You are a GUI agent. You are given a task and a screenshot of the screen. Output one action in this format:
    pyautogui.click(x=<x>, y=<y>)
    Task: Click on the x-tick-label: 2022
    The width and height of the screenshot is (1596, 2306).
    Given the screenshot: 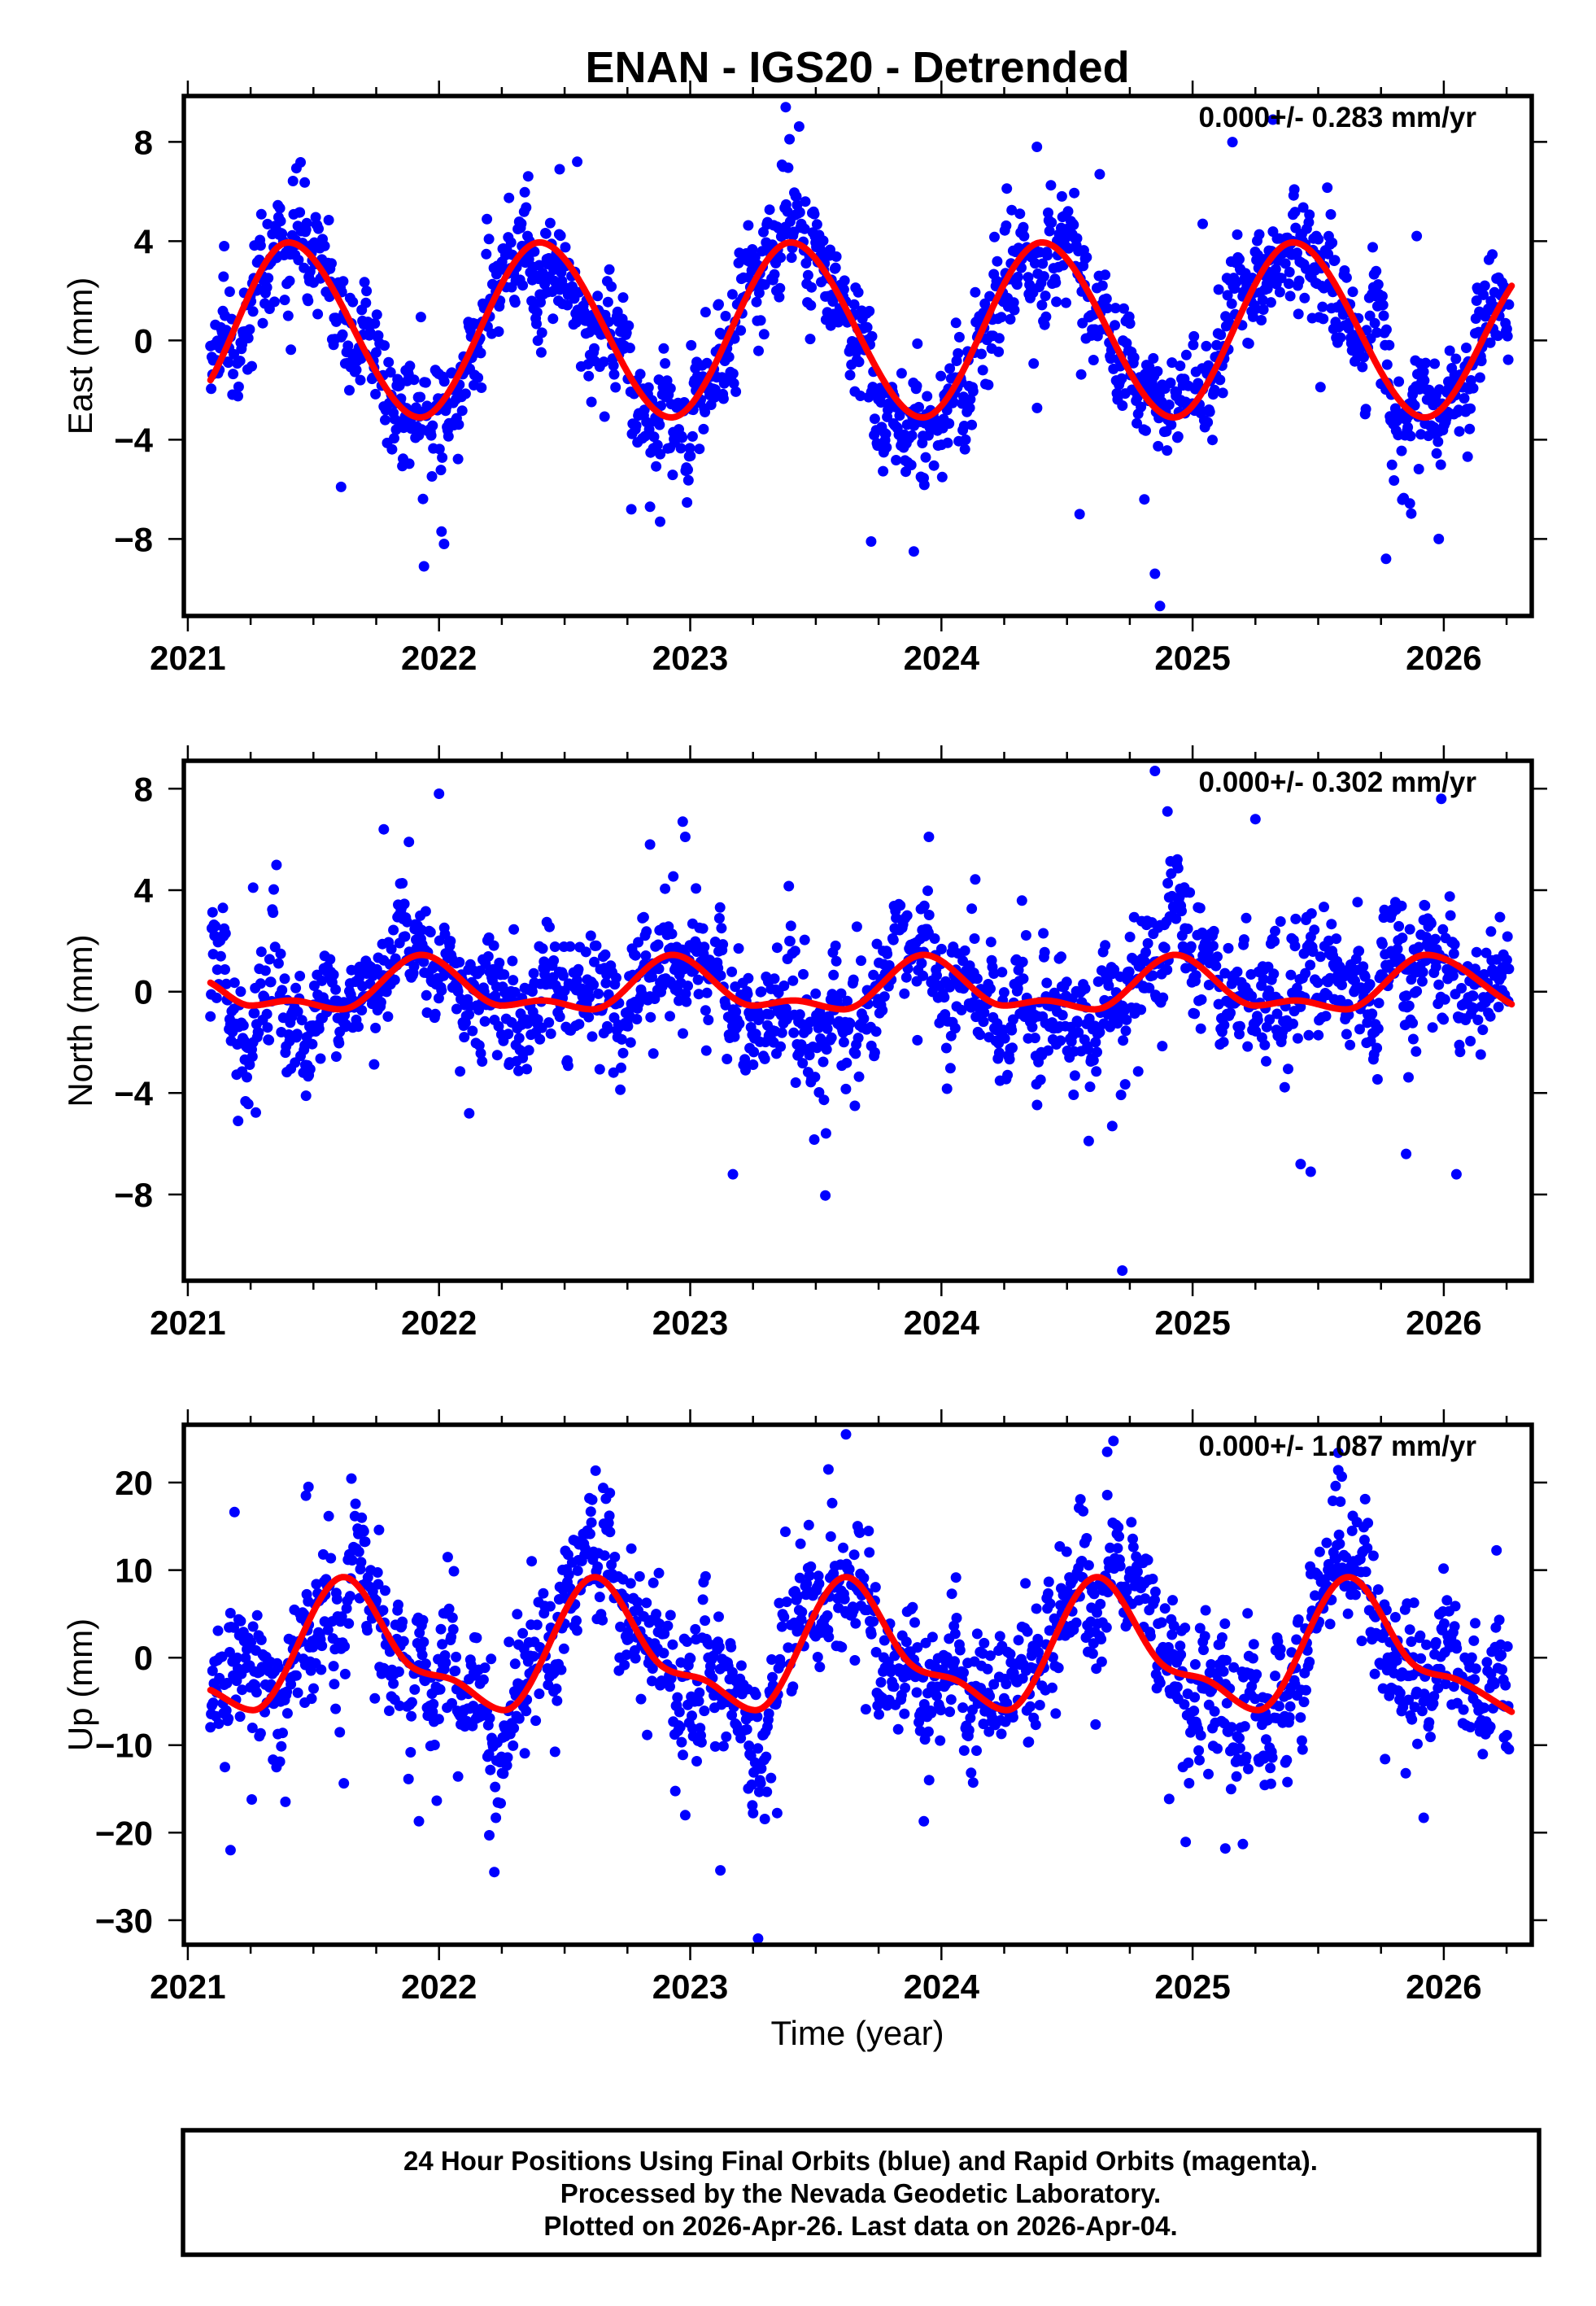 What is the action you would take?
    pyautogui.click(x=439, y=658)
    